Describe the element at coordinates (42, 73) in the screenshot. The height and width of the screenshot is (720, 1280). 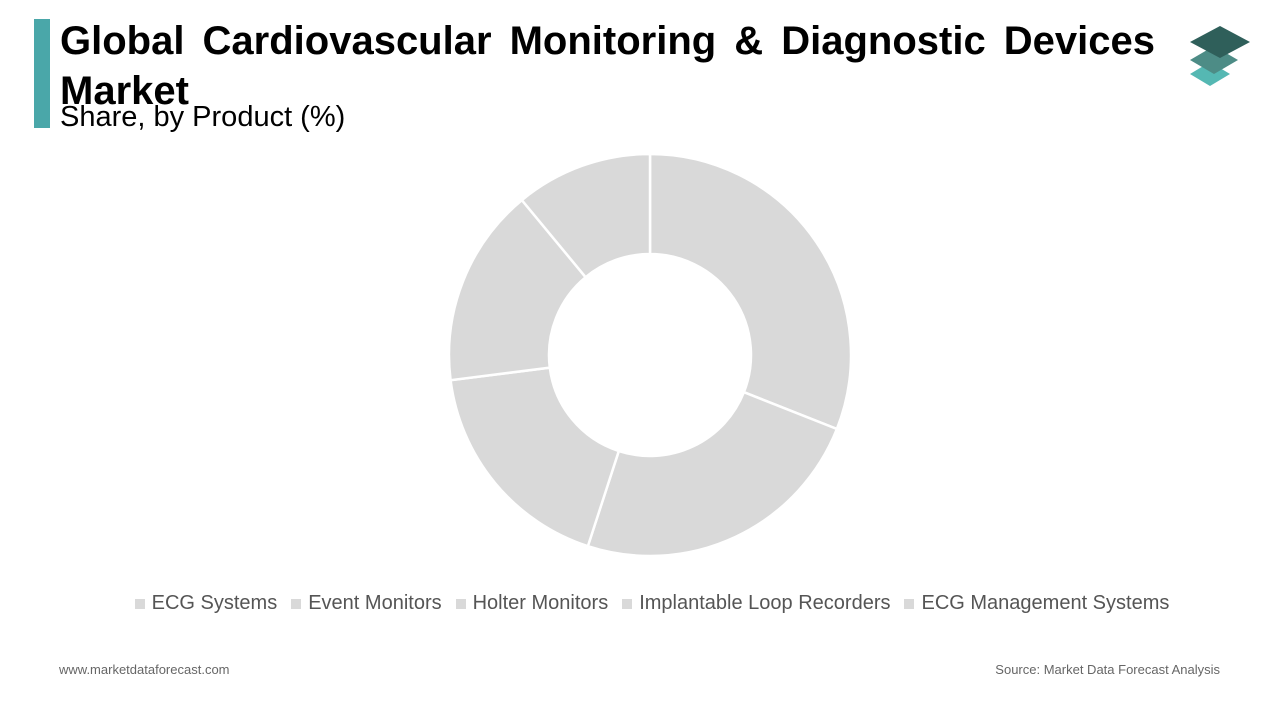
I see `title-accent-bar` at that location.